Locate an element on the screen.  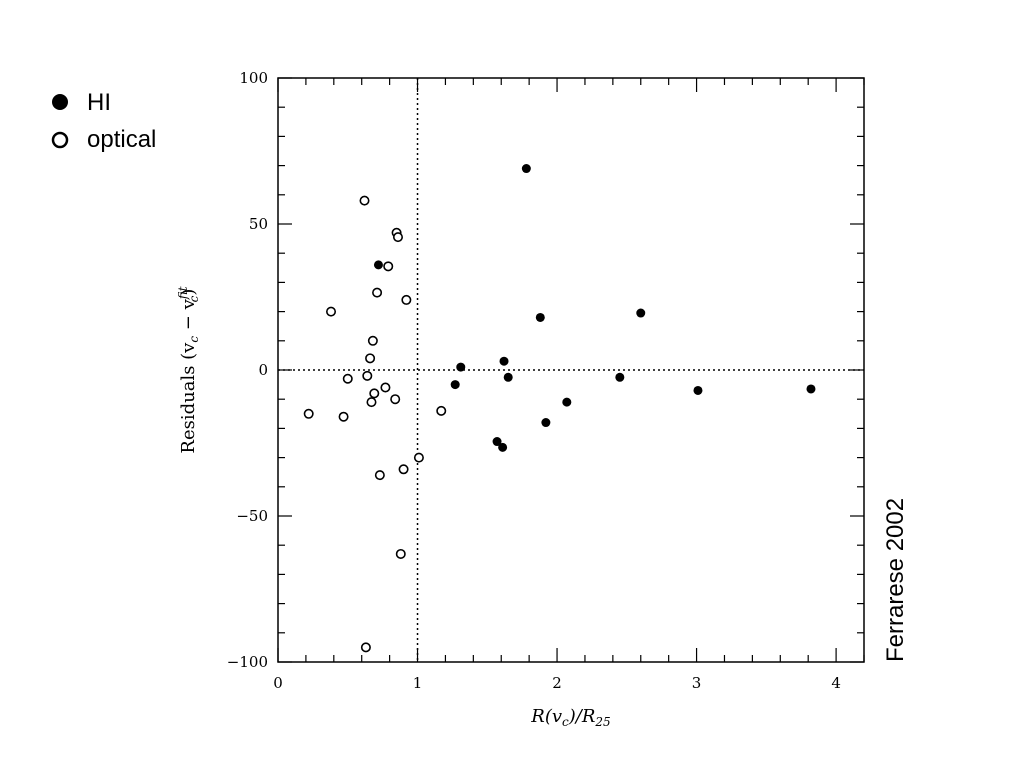
y-axis-title-part: fit is located at coordinates (183, 293).